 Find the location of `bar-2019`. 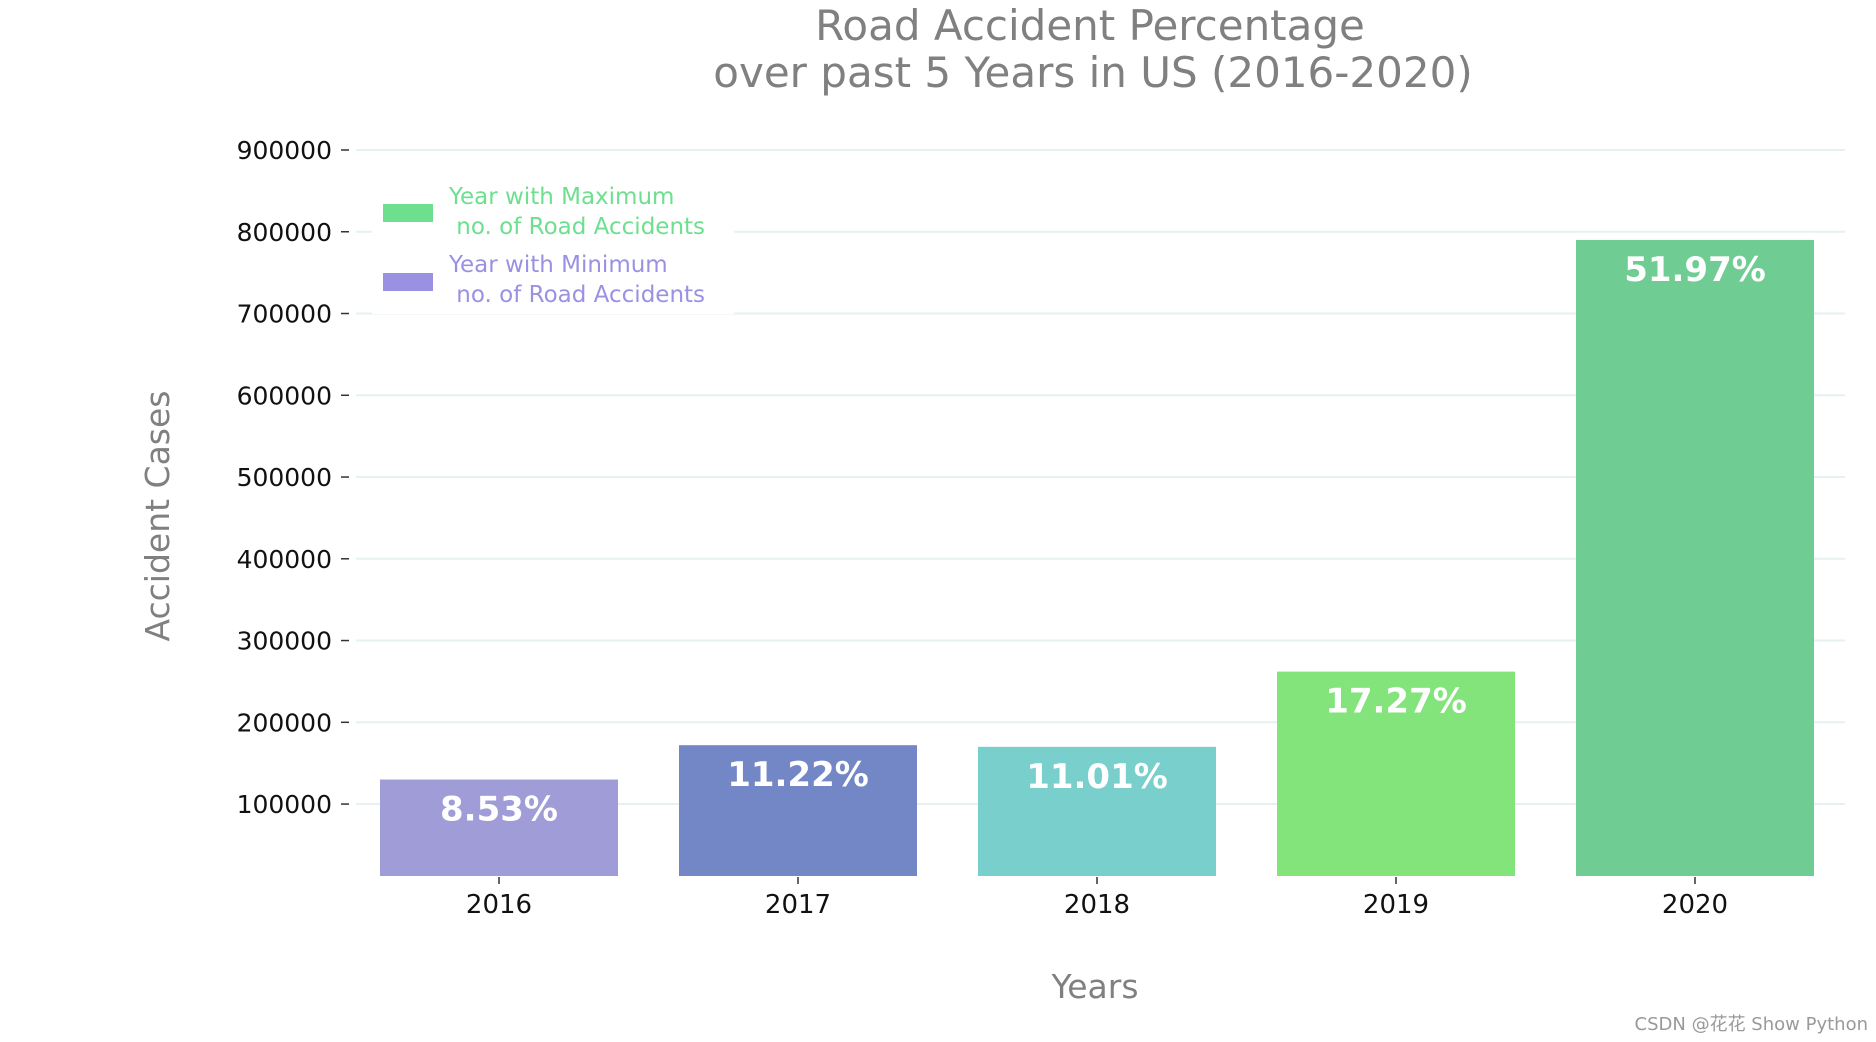

bar-2019 is located at coordinates (1396, 773).